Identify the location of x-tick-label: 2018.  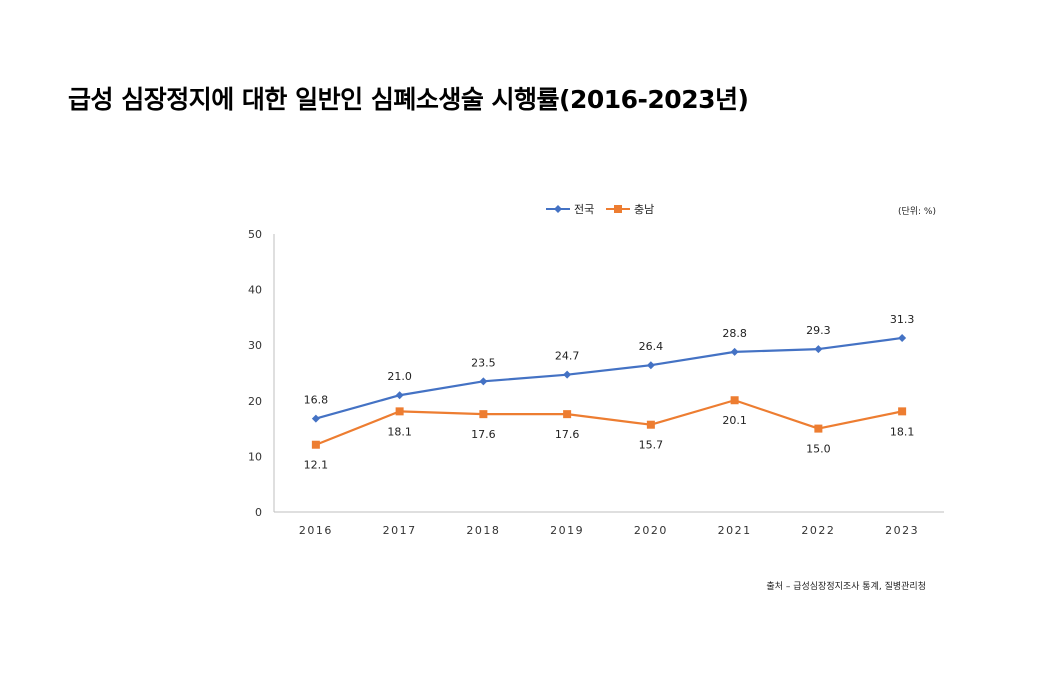
(483, 530).